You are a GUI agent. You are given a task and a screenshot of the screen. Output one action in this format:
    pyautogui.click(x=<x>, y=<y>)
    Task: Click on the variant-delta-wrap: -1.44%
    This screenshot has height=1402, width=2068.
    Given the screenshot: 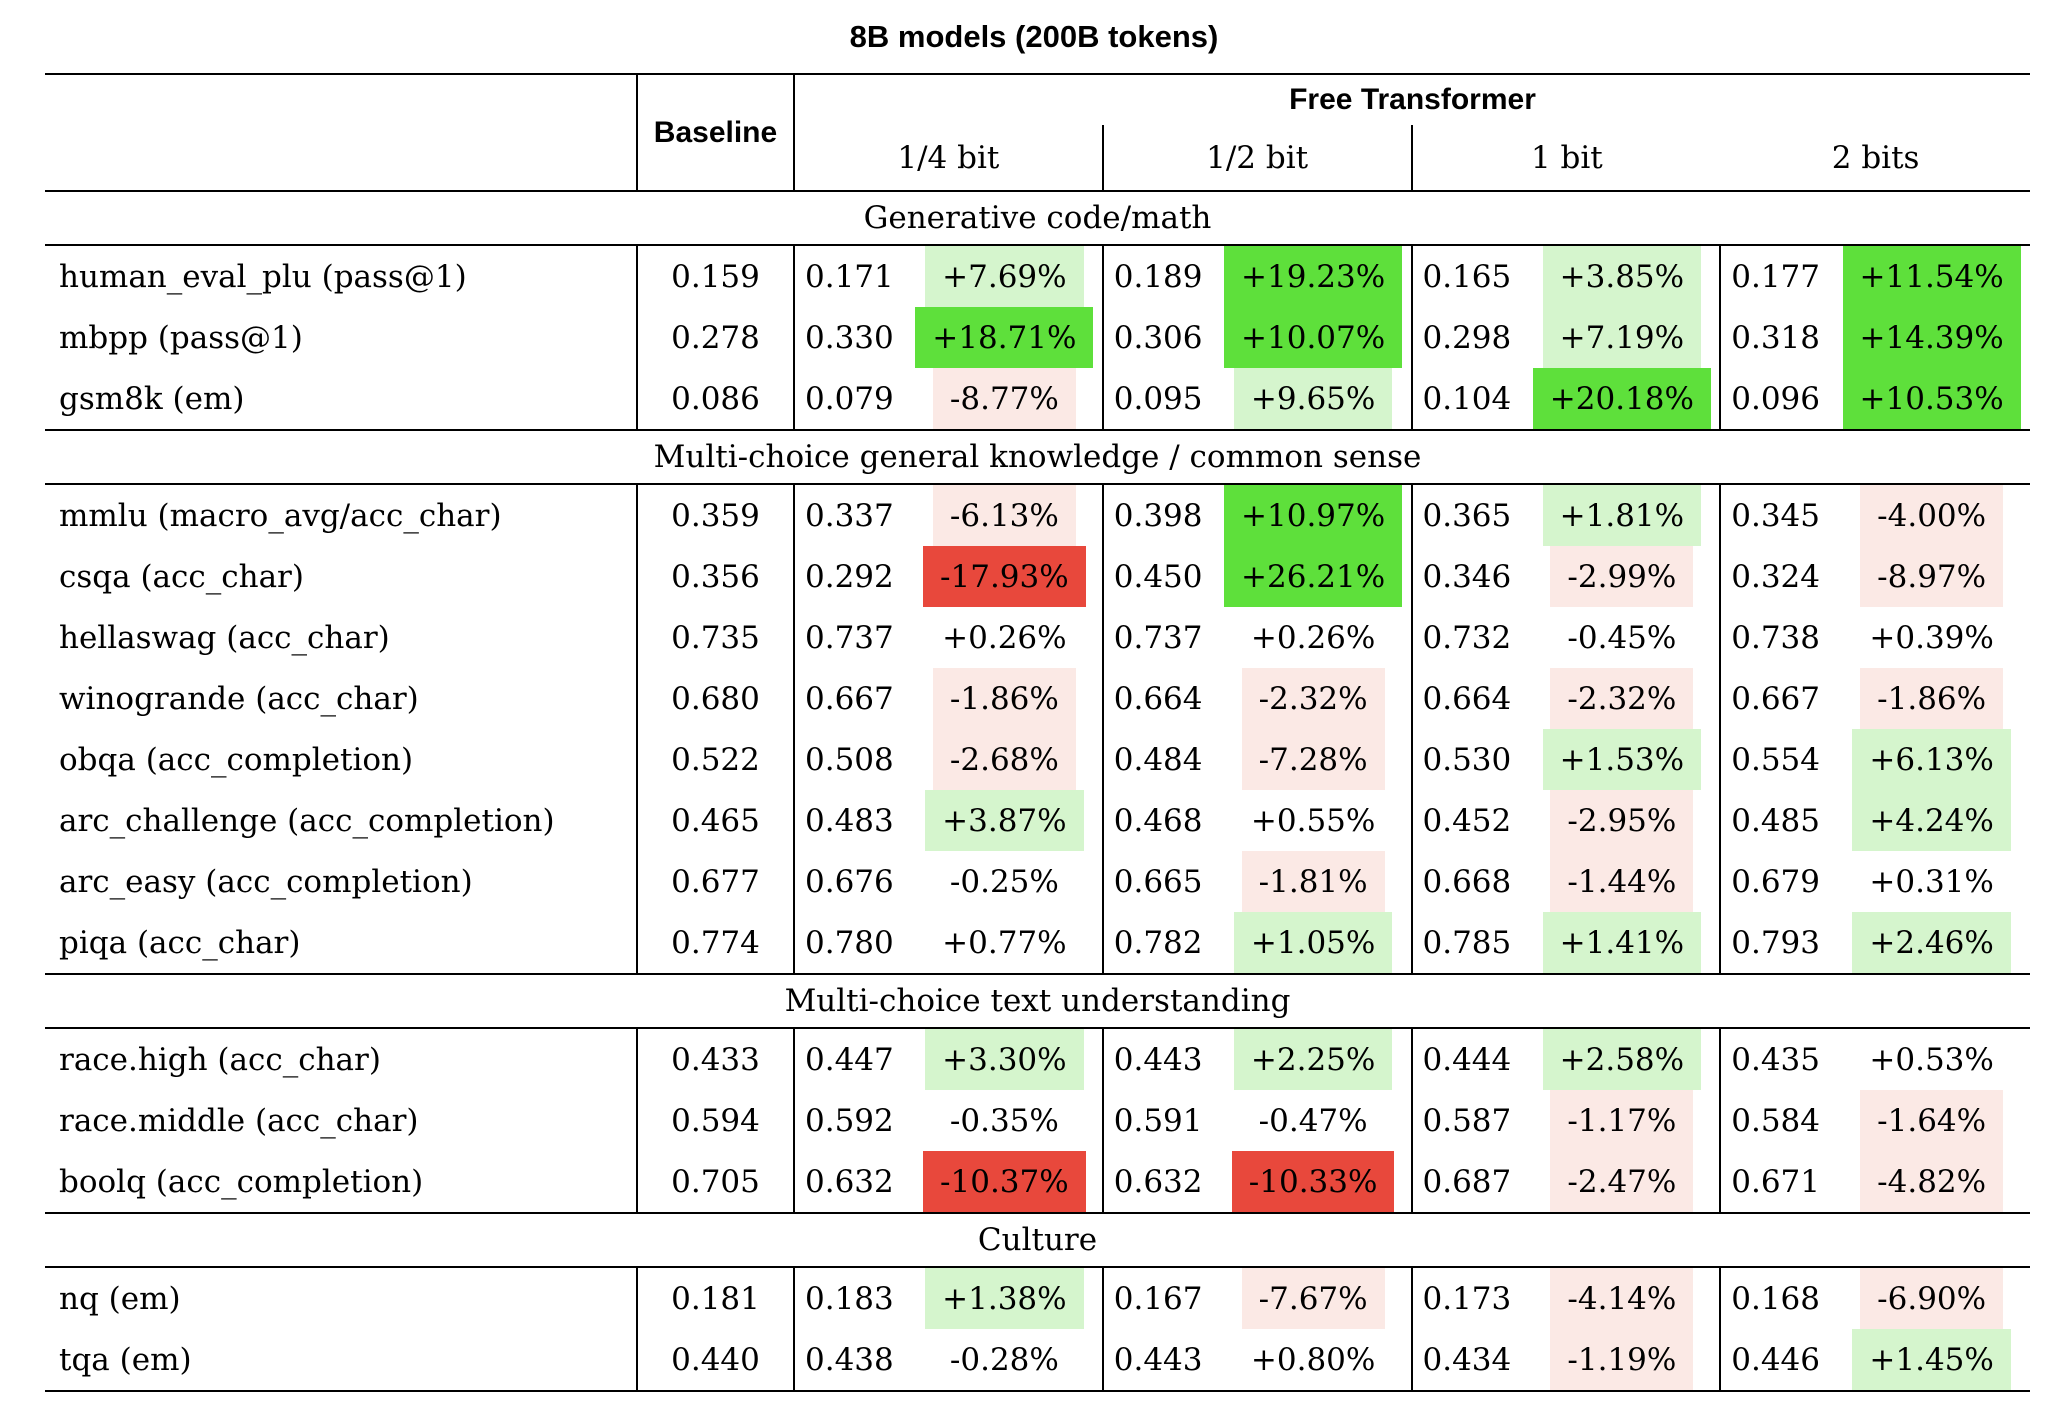 What is the action you would take?
    pyautogui.click(x=1622, y=881)
    